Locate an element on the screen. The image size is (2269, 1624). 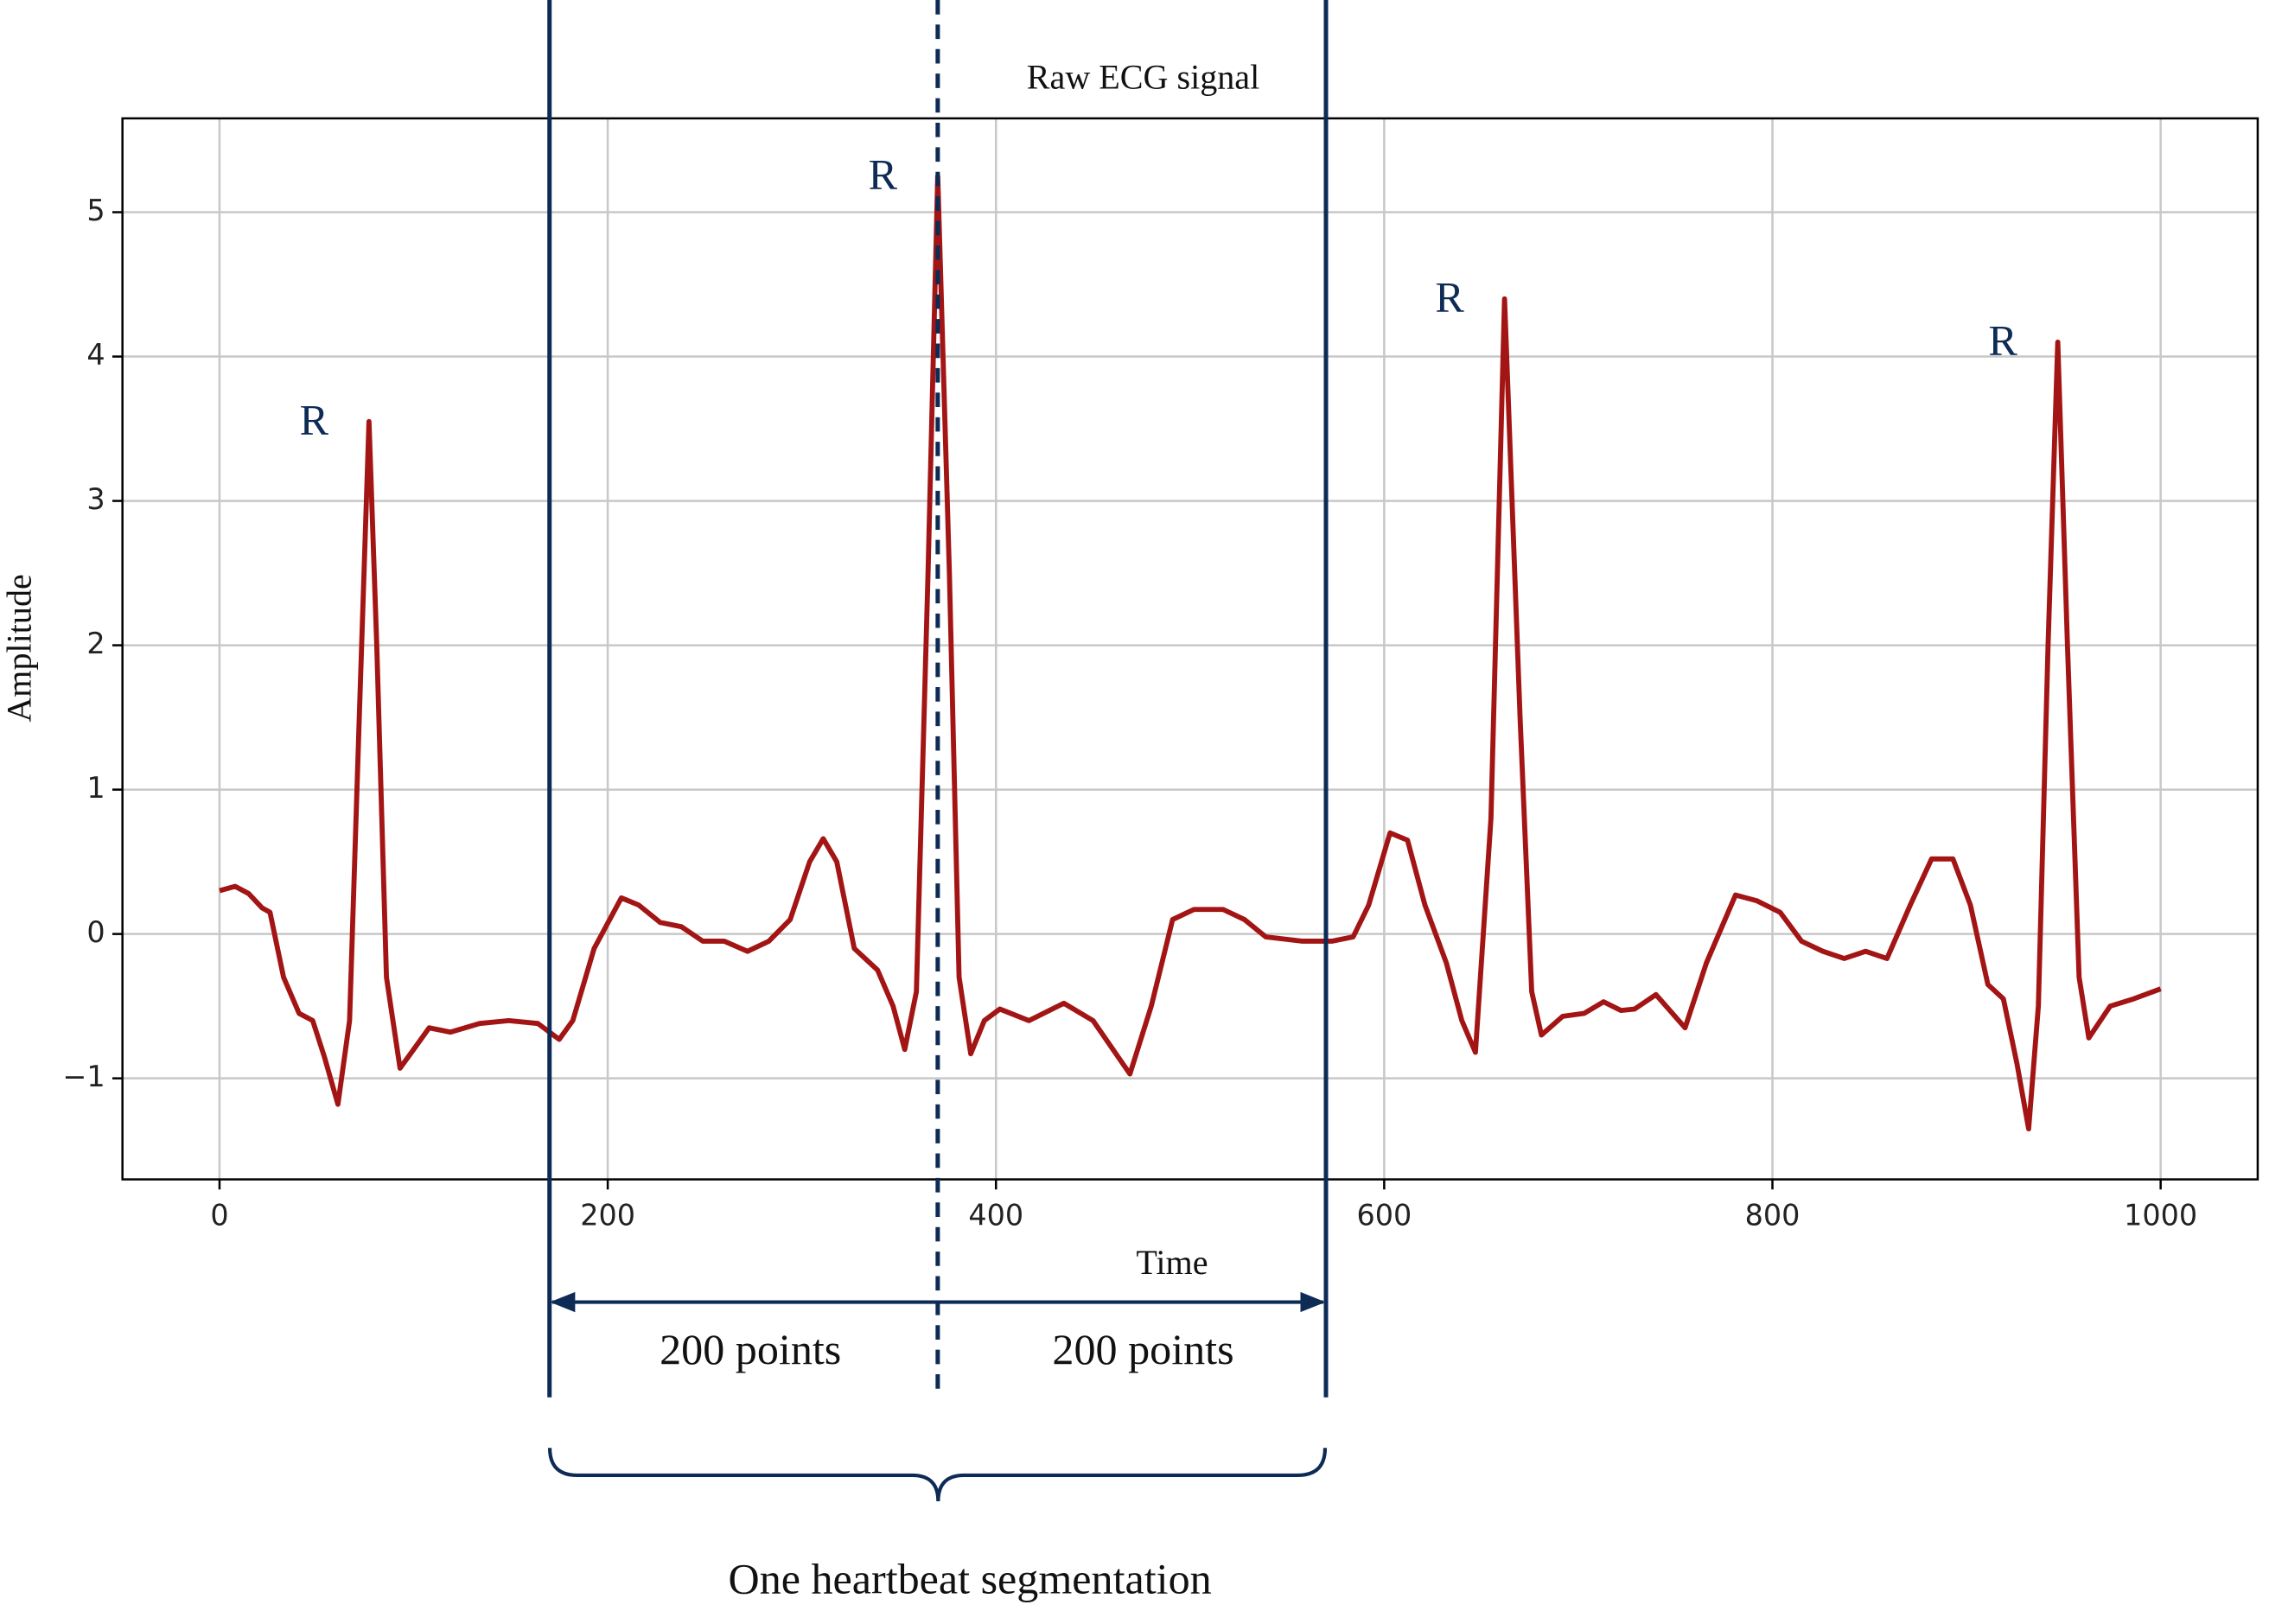
y-axis-label: Amplitude is located at coordinates (19, 648).